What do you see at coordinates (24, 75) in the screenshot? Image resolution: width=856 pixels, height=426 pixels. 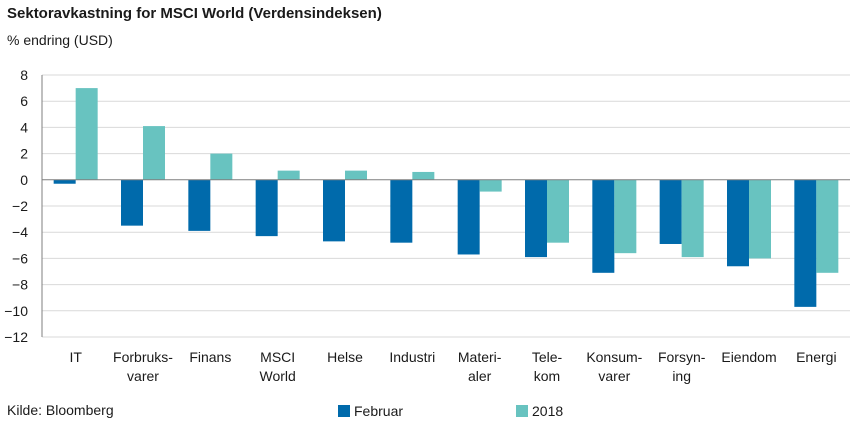 I see `y-tick-label: 8` at bounding box center [24, 75].